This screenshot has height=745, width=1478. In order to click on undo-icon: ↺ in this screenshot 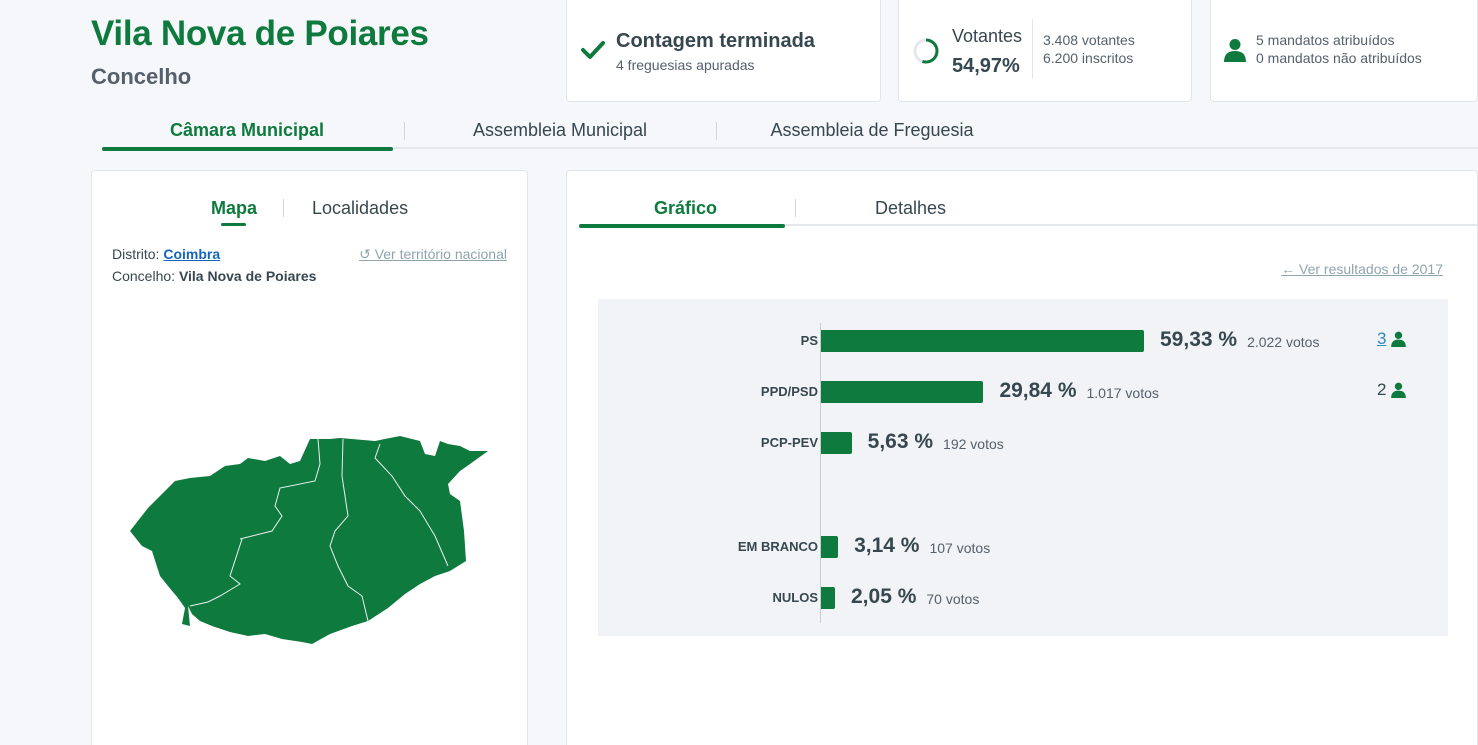, I will do `click(365, 254)`.